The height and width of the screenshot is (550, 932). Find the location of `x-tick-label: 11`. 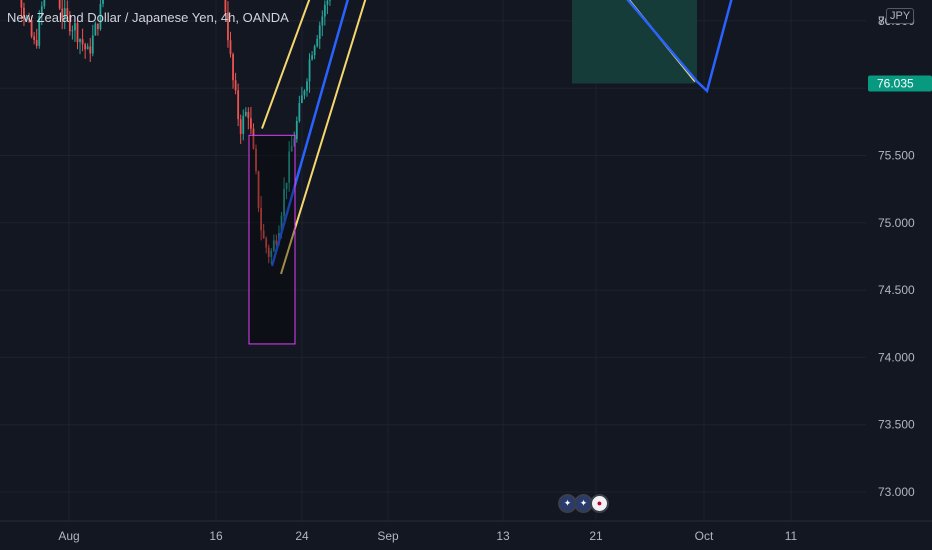

x-tick-label: 11 is located at coordinates (791, 536).